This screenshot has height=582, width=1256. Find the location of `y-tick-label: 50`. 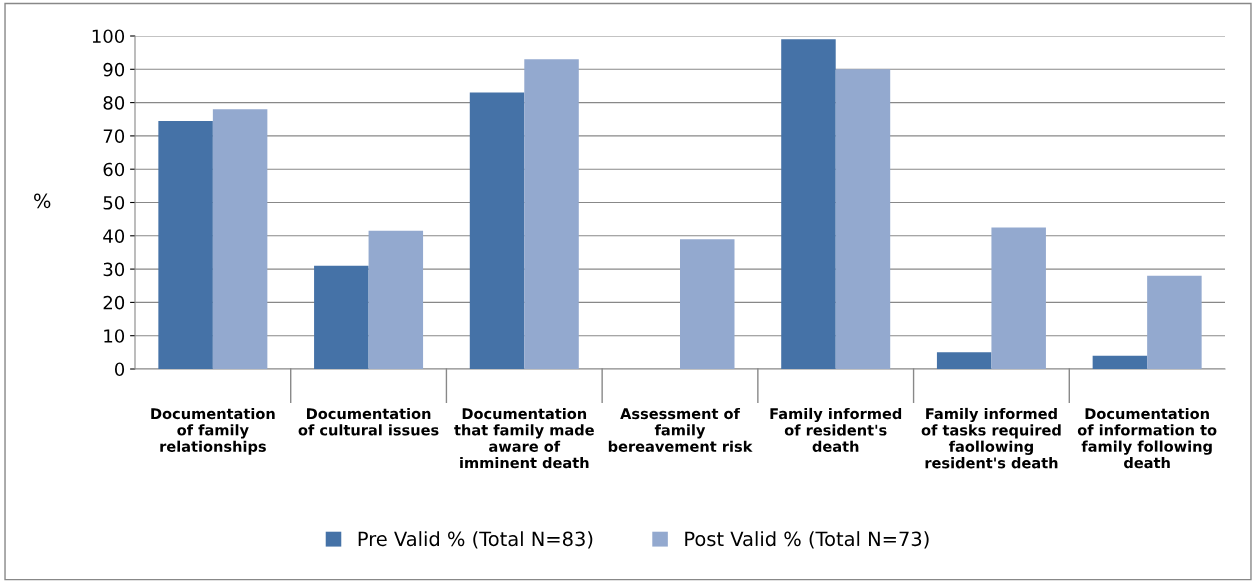

y-tick-label: 50 is located at coordinates (114, 202).